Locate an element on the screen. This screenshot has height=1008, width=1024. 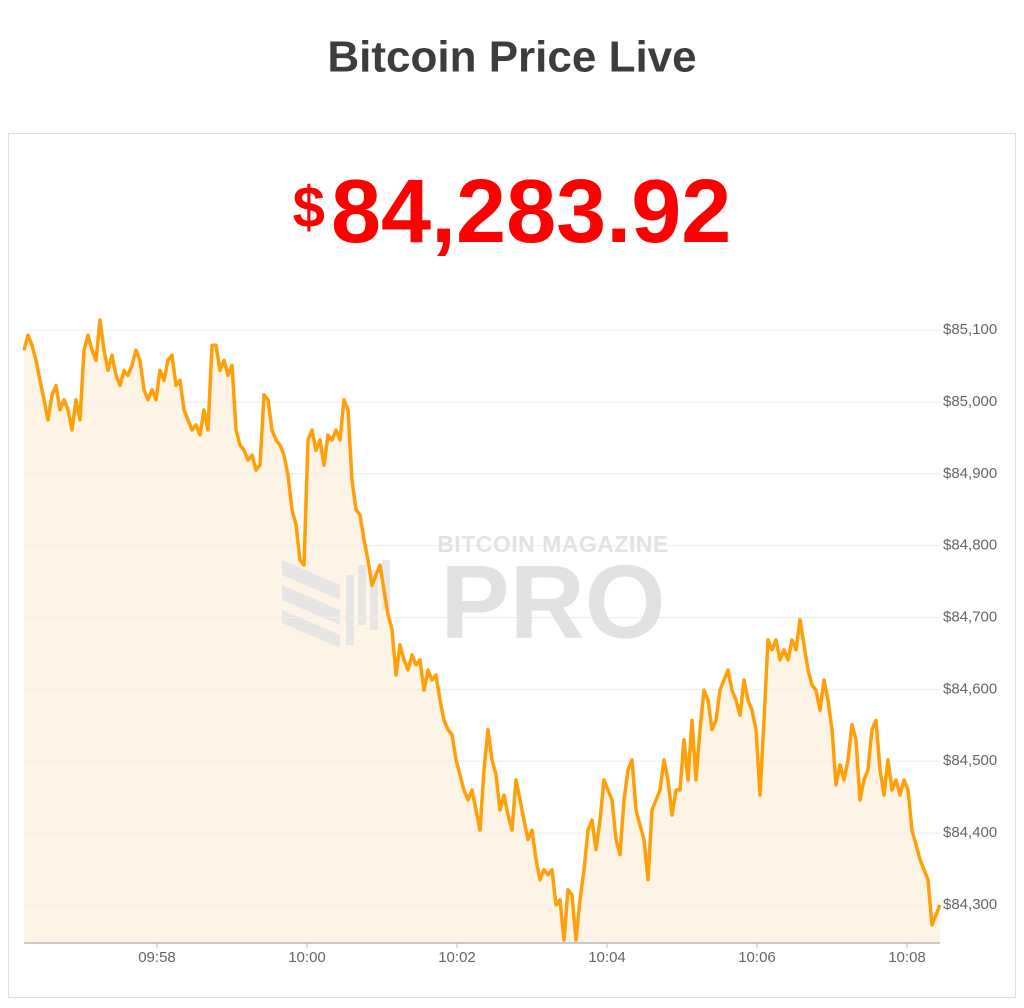
watermark: PRO is located at coordinates (552, 602).